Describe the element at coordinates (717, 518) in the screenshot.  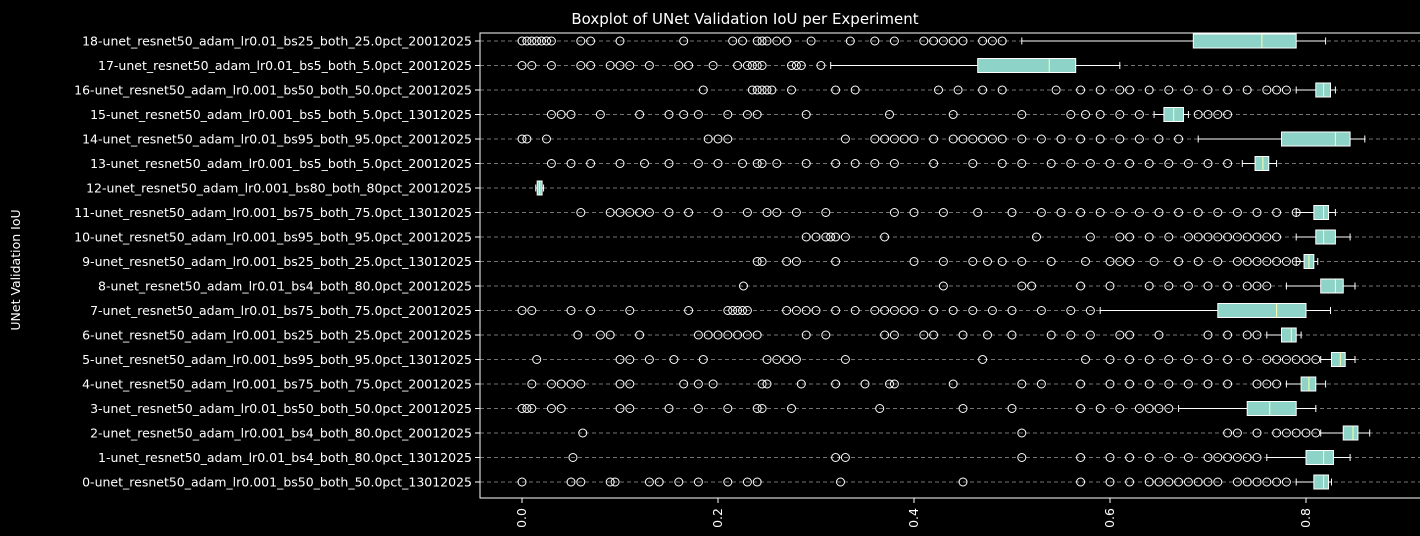
I see `x-tick-label: 0.2` at that location.